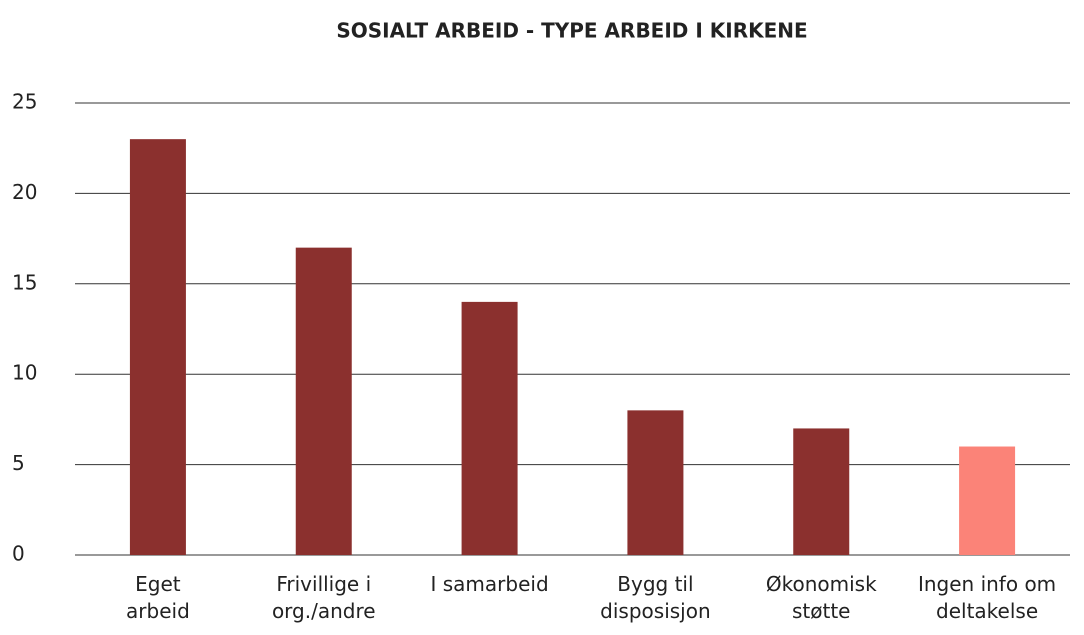  What do you see at coordinates (324, 611) in the screenshot?
I see `x-tick-label-line: org./andre` at bounding box center [324, 611].